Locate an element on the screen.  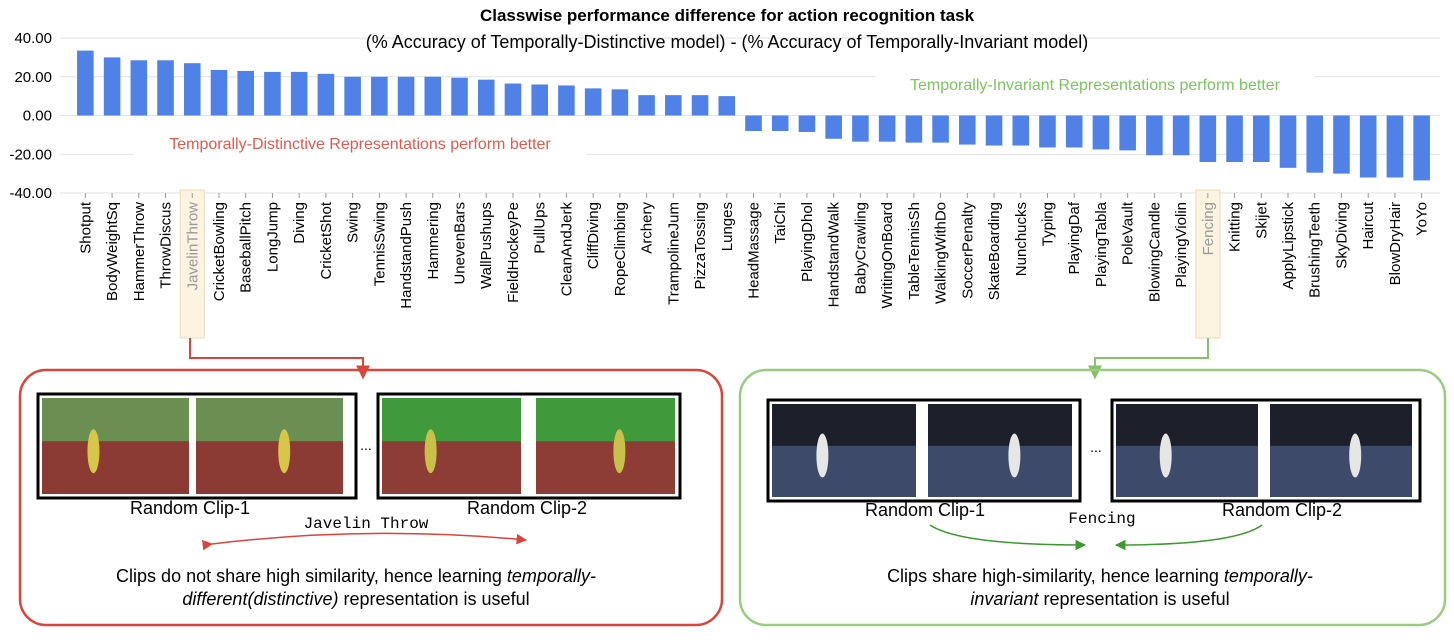
x-tick-label: CliffDiving is located at coordinates (593, 235).